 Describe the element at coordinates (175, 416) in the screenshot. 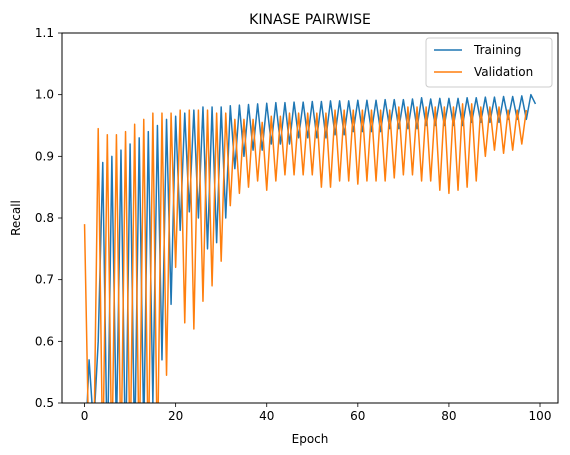

I see `x-tick-label: 20` at that location.